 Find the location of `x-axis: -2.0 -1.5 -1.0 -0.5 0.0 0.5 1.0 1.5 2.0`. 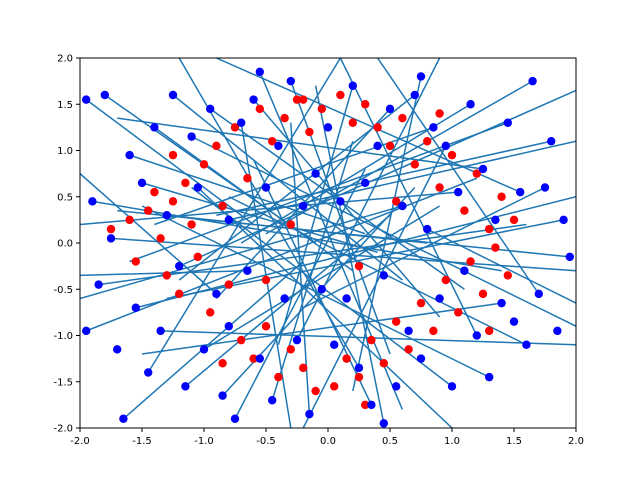

x-axis: -2.0 -1.5 -1.0 -0.5 0.0 0.5 1.0 1.5 2.0 is located at coordinates (327, 437).